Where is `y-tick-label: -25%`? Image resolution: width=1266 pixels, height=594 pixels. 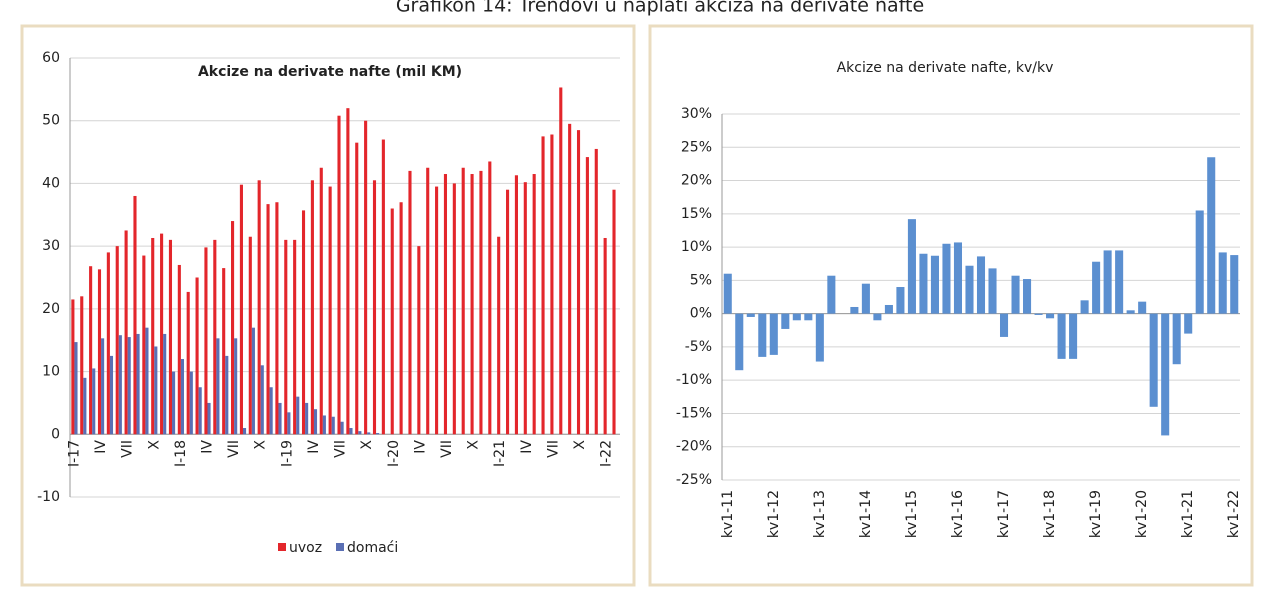
y-tick-label: -25% is located at coordinates (694, 480).